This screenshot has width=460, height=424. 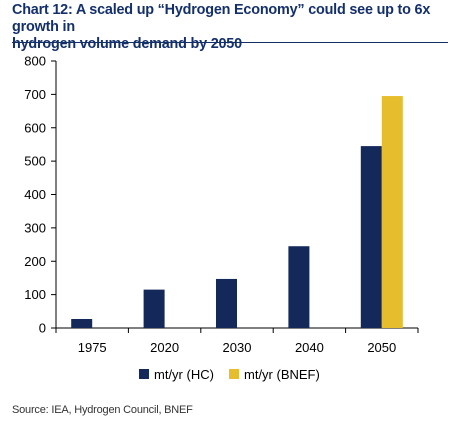 What do you see at coordinates (42, 328) in the screenshot?
I see `y-tick-label: 0` at bounding box center [42, 328].